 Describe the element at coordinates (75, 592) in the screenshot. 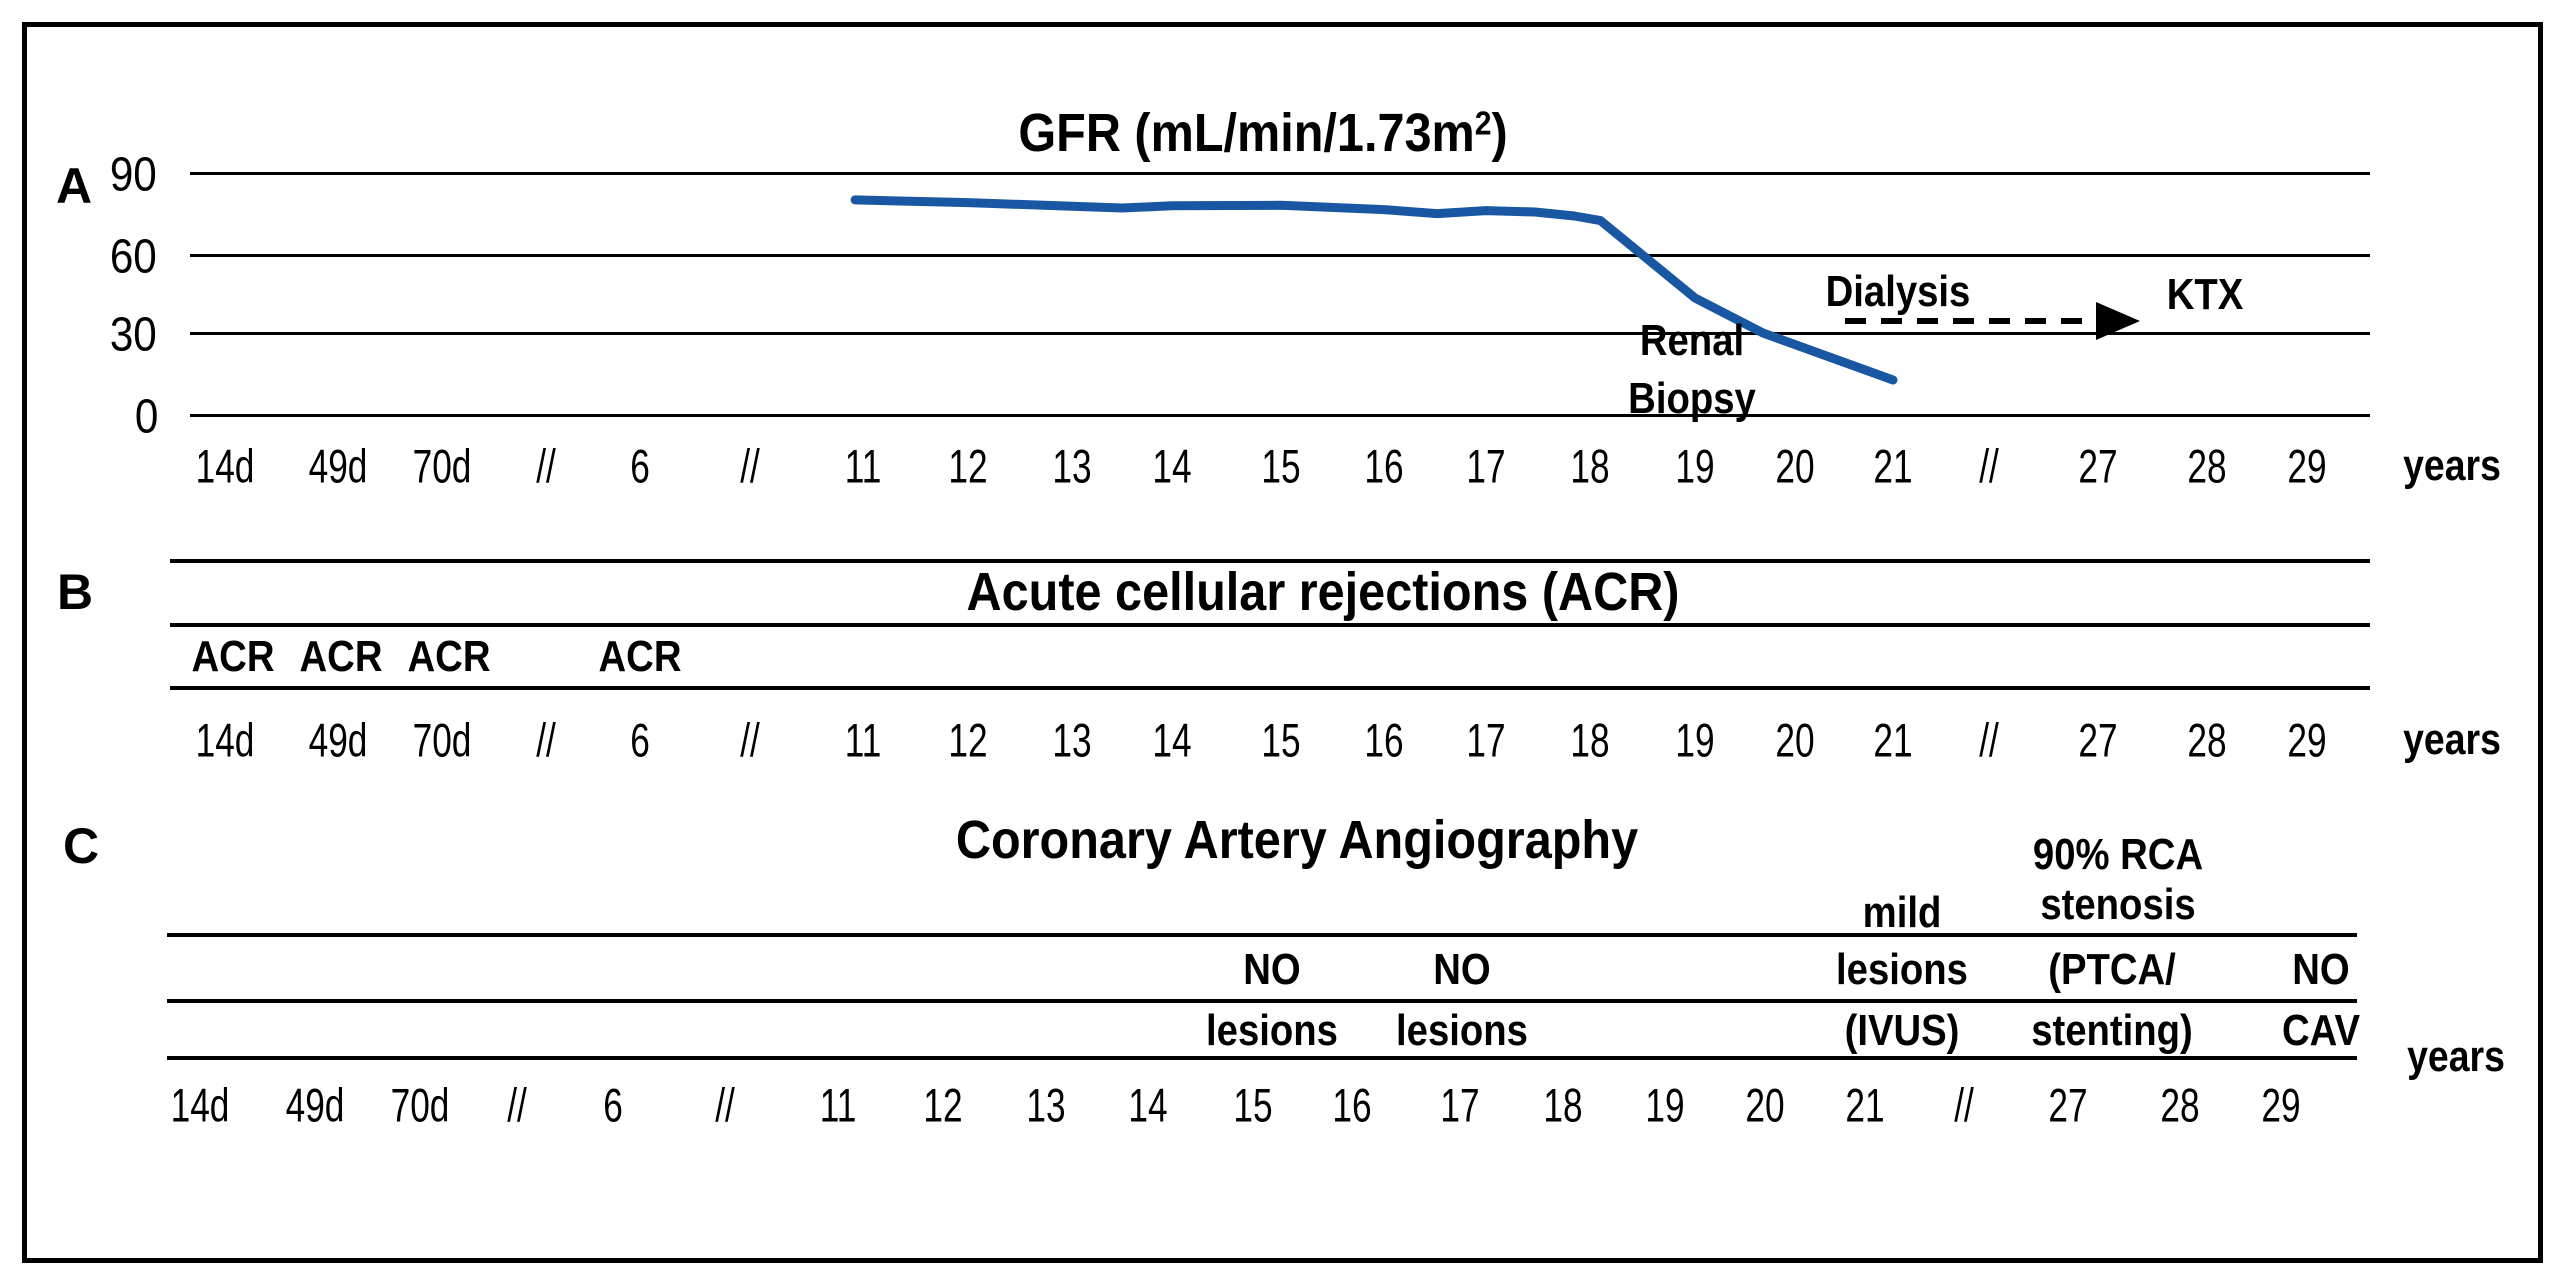

I see `panel-b-label: B` at that location.